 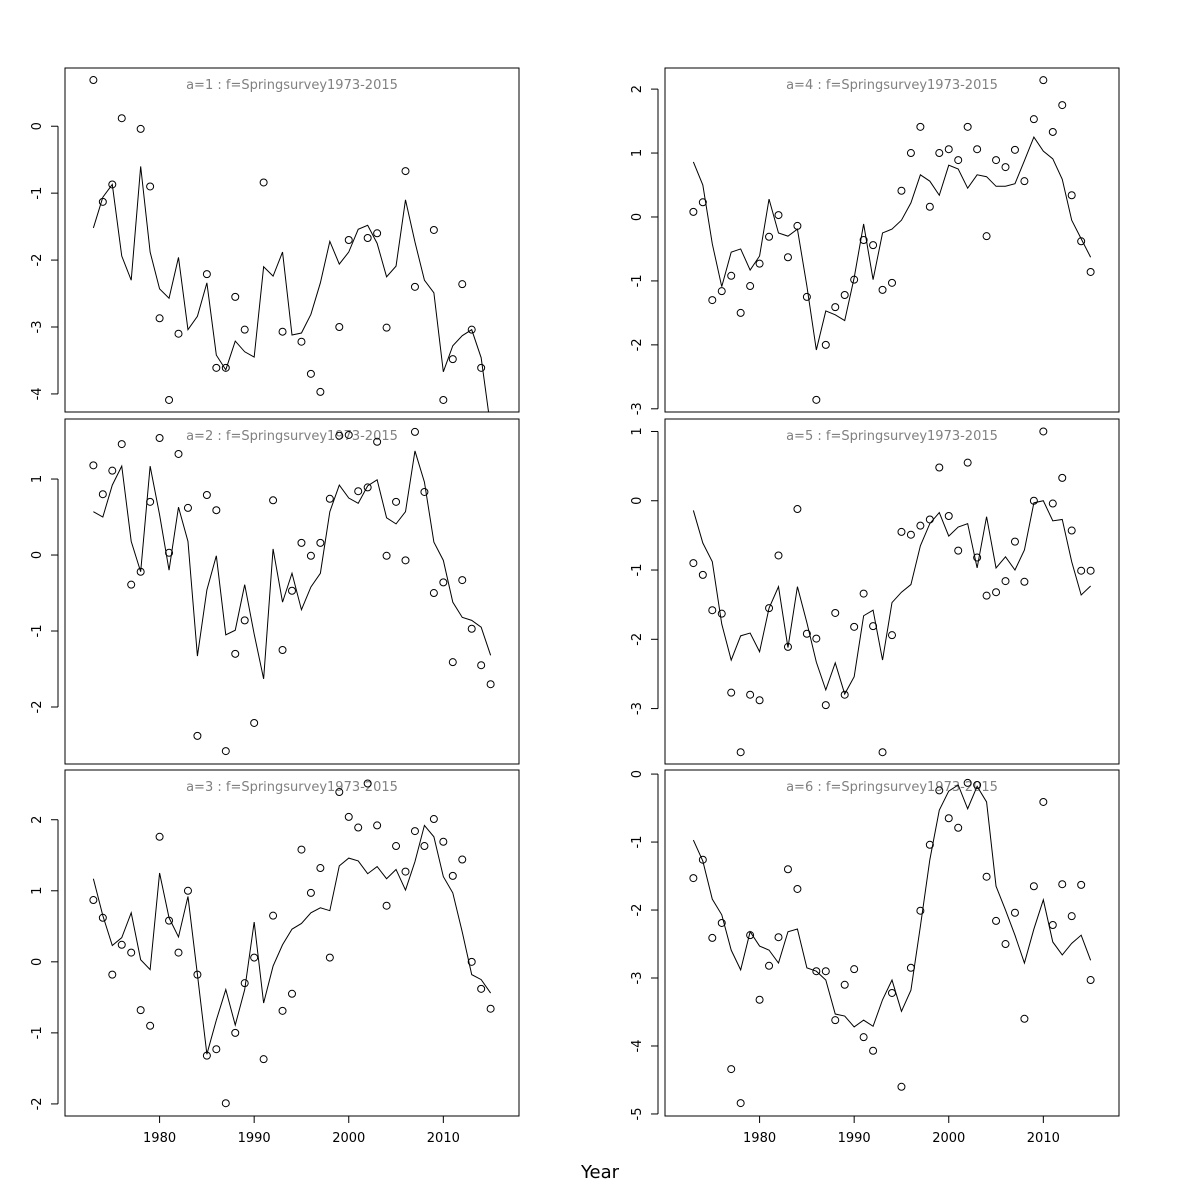 I want to click on panel: a=5 : f=Springsurvey1973-2015 -3 -2 -1 0 1, so click(x=875, y=591).